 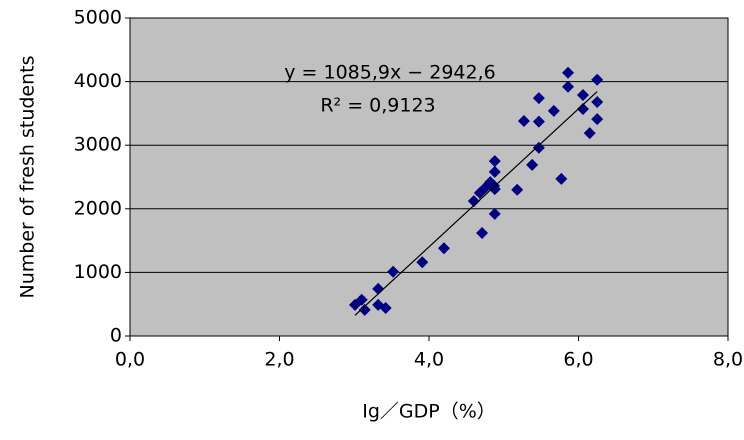 I want to click on x-tick-label: 6,0, so click(x=578, y=360).